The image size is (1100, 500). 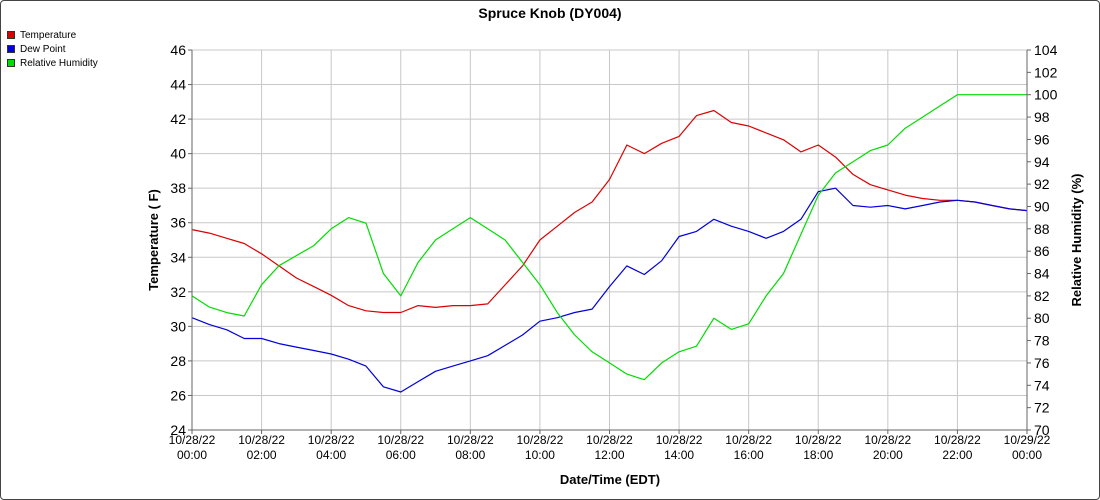 I want to click on right-tick-label: 76, so click(x=1042, y=363).